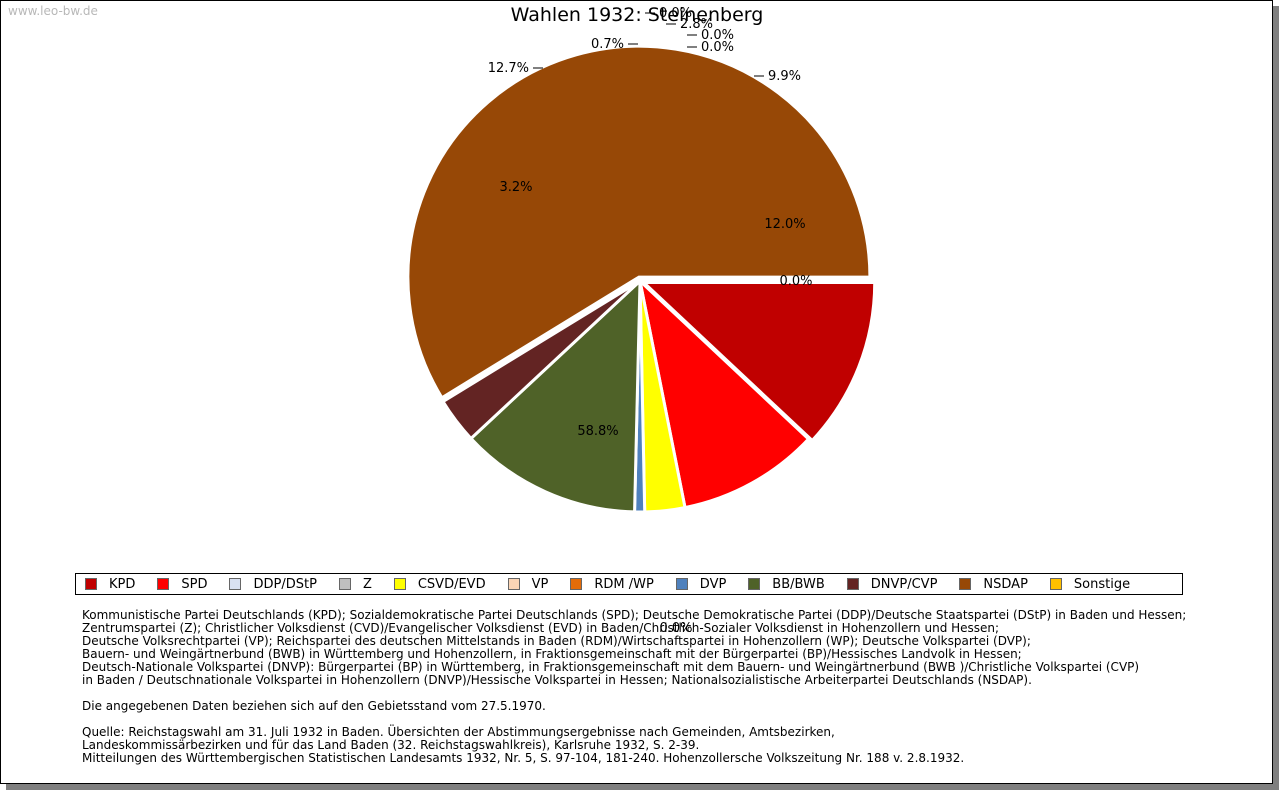 The image size is (1280, 791). I want to click on data-label-z: 0.0%, so click(717, 47).